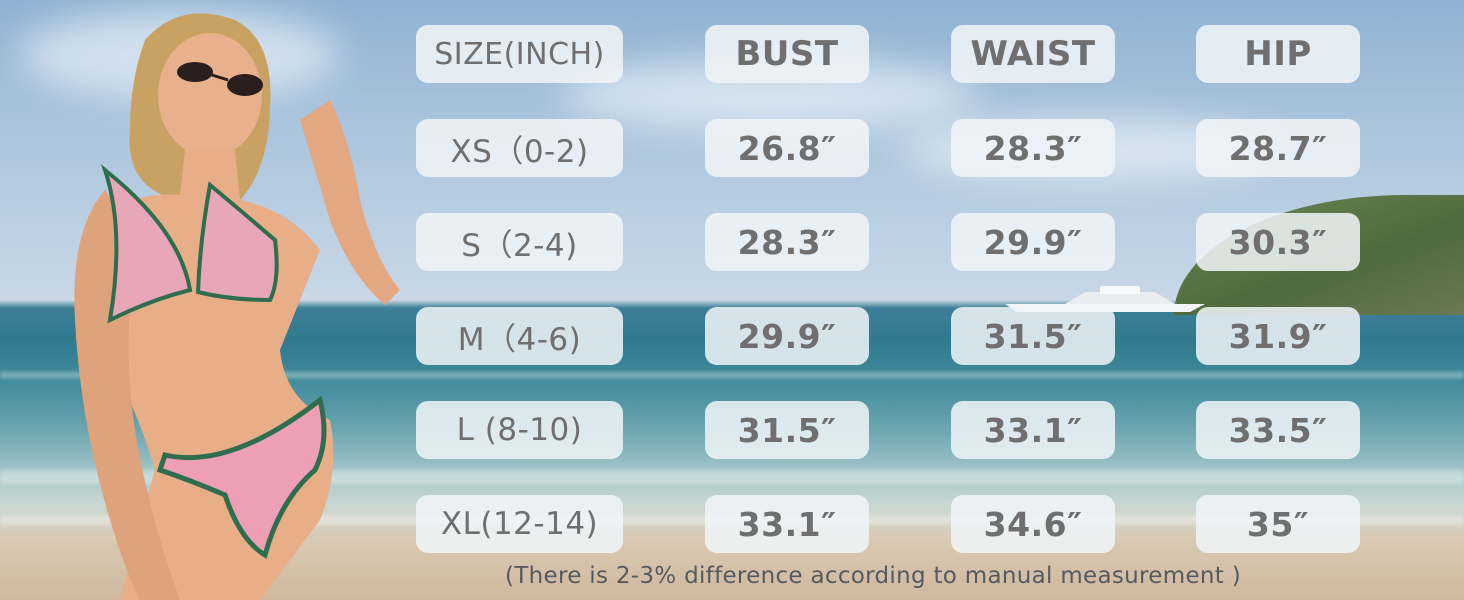  What do you see at coordinates (1278, 54) in the screenshot?
I see `header-hip: HIP` at bounding box center [1278, 54].